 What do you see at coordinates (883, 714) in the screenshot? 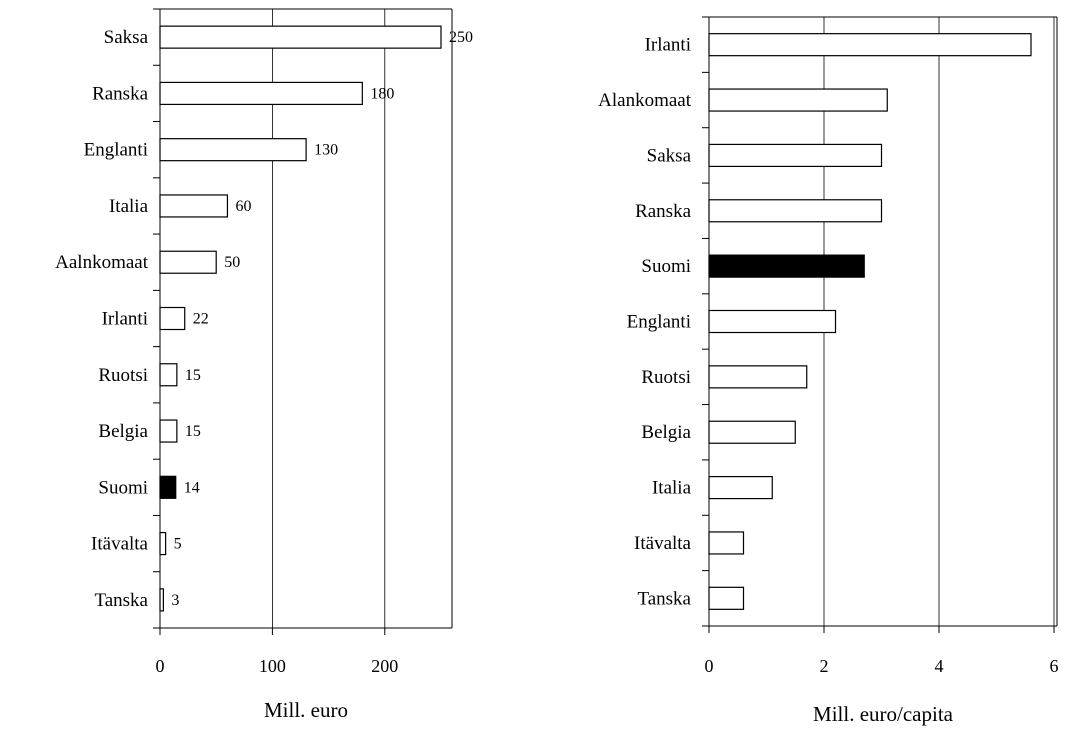
I see `right-x-axis-title: Mill. euro/capita` at bounding box center [883, 714].